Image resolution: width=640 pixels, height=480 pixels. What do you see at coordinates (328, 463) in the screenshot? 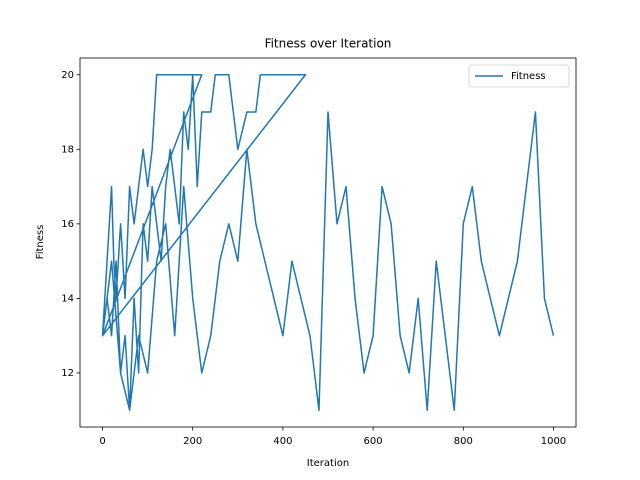
I see `x-axis-label: Iteration` at bounding box center [328, 463].